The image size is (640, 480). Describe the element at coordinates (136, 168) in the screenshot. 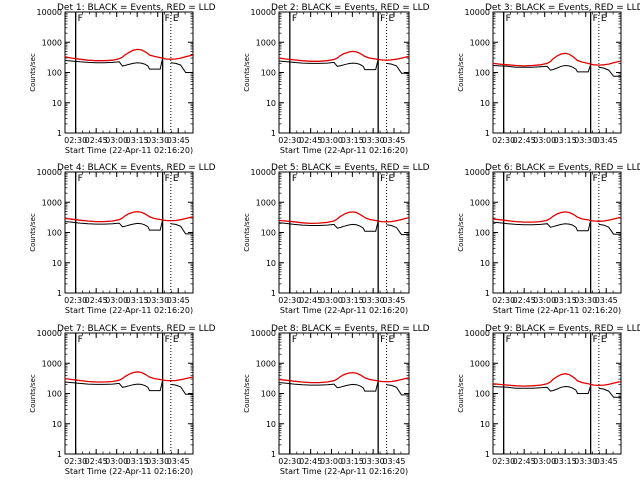

I see `chart-title: Det 4: BLACK = Events, RED = LLD` at that location.